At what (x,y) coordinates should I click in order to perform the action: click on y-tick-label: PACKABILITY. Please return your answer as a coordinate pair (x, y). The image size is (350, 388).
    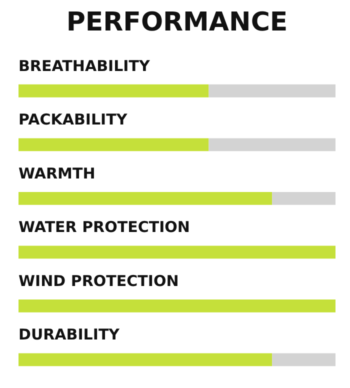
    Looking at the image, I should click on (73, 119).